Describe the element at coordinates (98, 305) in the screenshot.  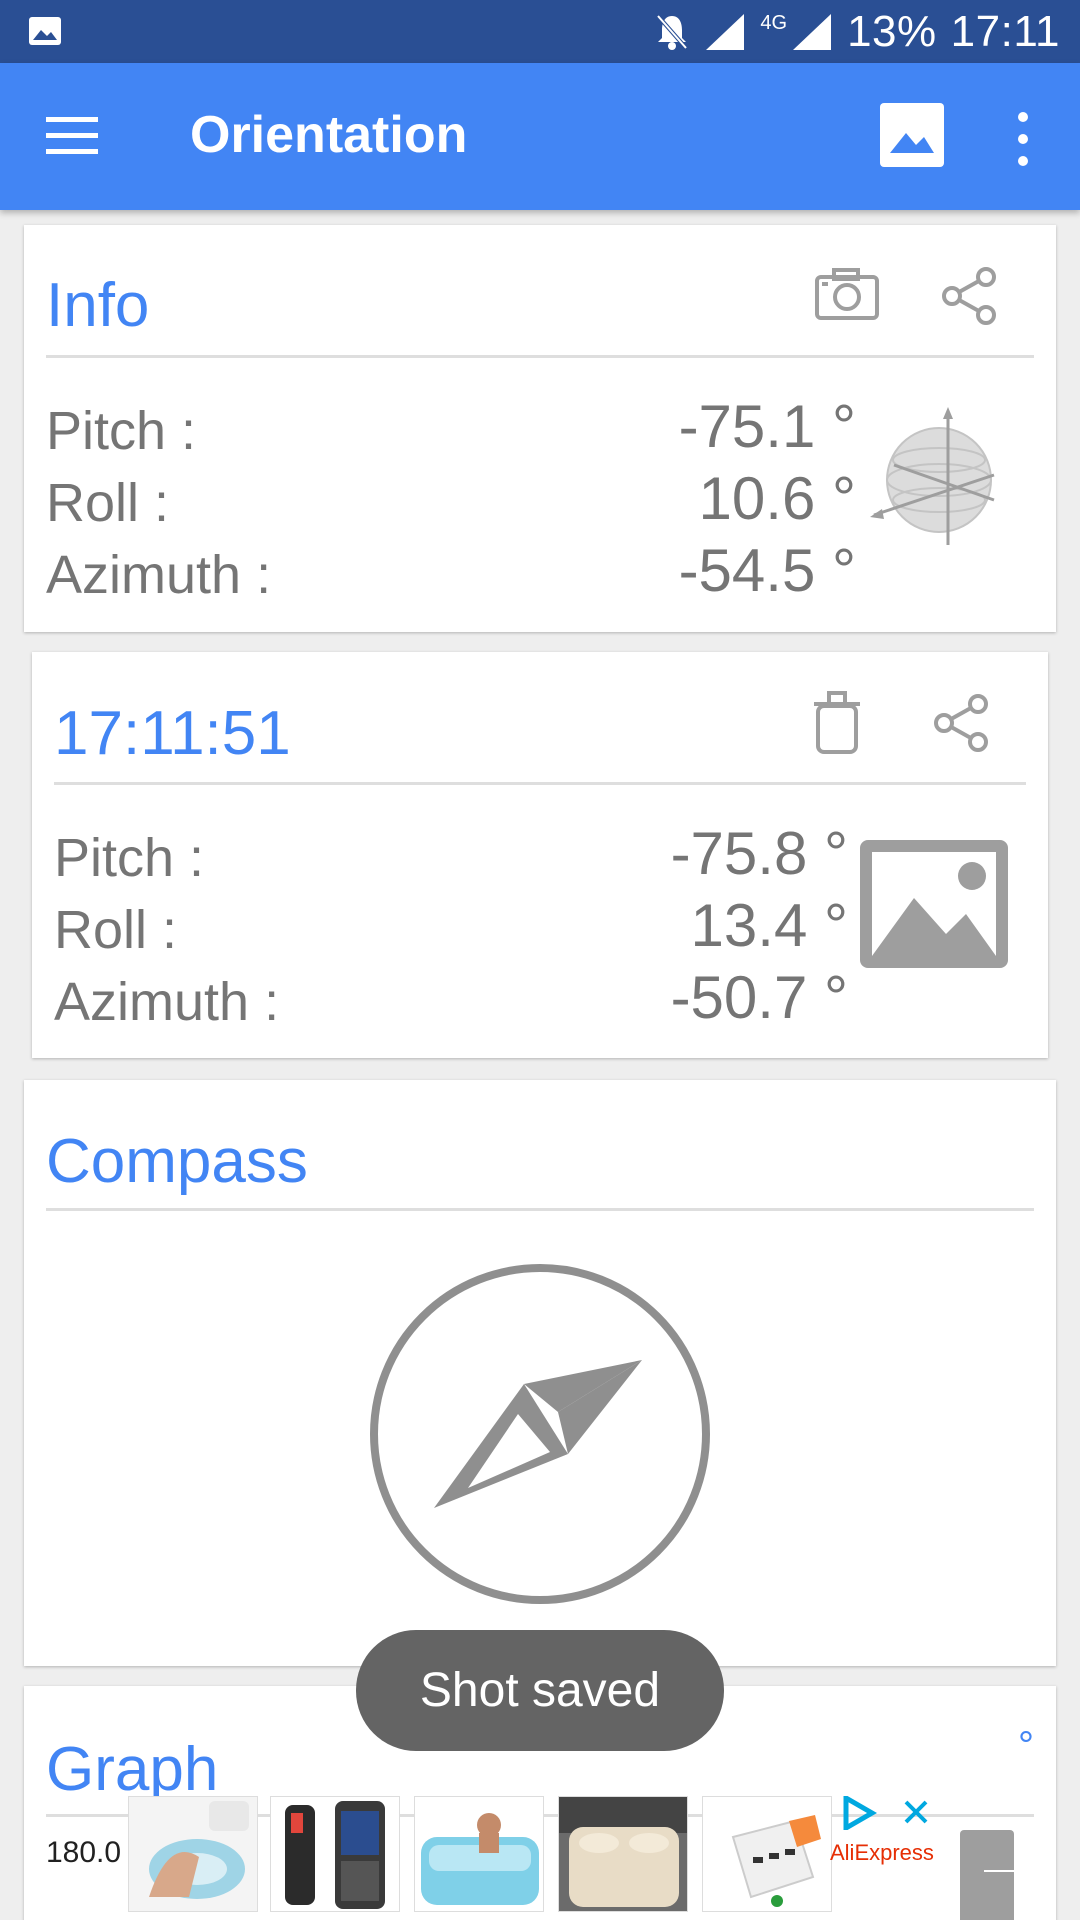
I see `info-card-title: Info` at that location.